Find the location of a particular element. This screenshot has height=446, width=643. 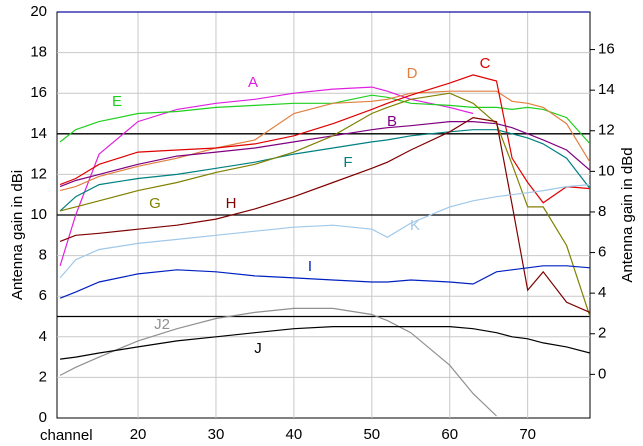

series-label: J2 is located at coordinates (162, 324).